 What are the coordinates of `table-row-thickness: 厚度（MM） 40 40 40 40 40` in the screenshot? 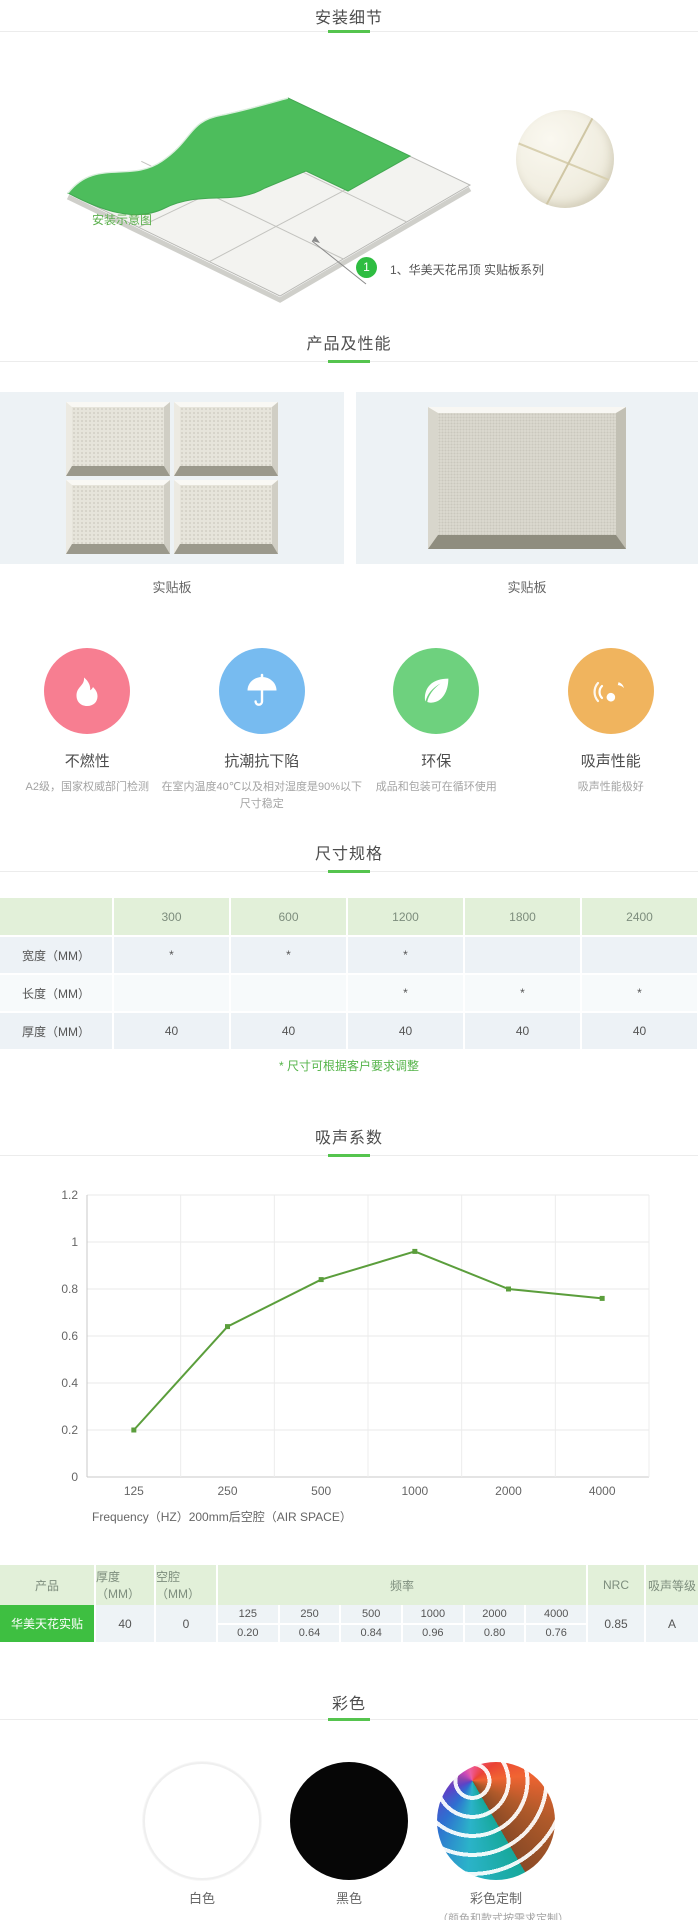 It's located at (349, 1031).